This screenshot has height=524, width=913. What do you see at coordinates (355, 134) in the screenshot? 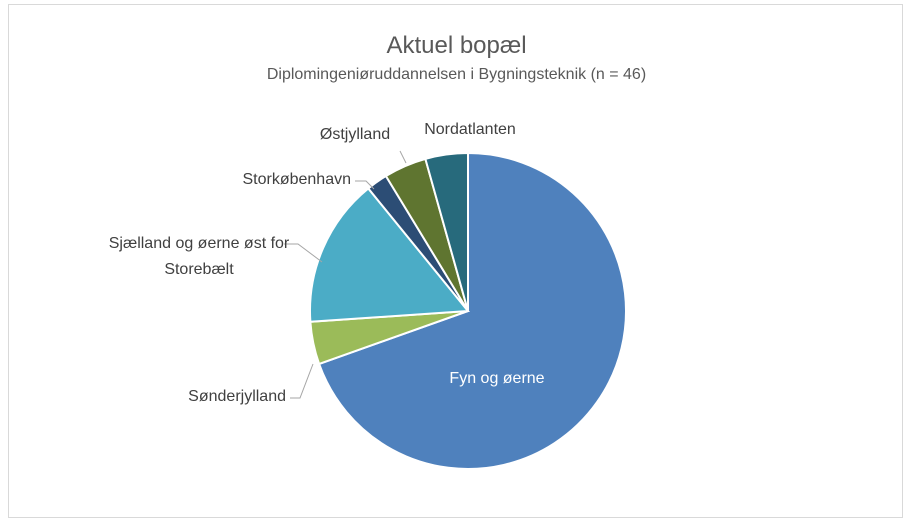
I see `slice-label: Østjylland` at bounding box center [355, 134].